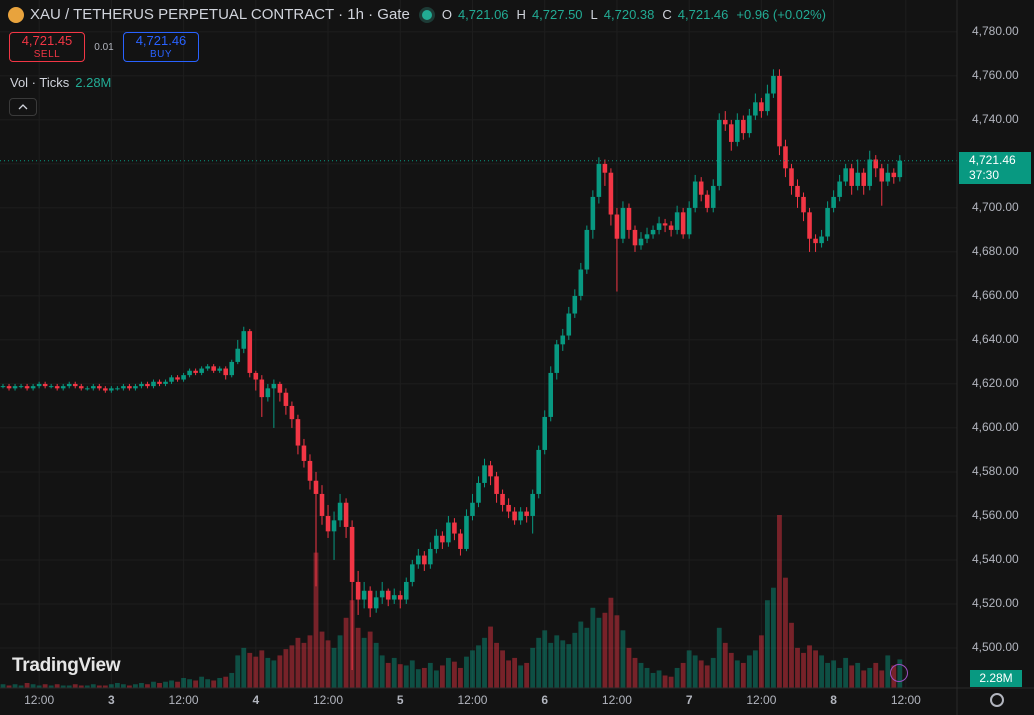 The image size is (1034, 715). What do you see at coordinates (997, 700) in the screenshot?
I see `settings-icon` at bounding box center [997, 700].